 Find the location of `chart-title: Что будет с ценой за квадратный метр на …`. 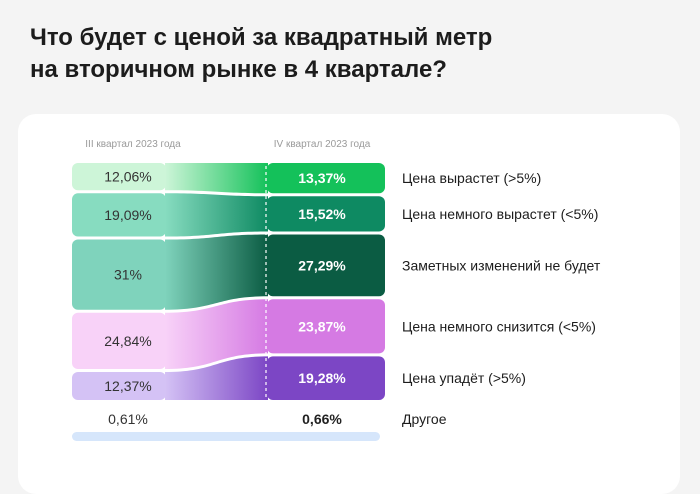

chart-title: Что будет с ценой за квадратный метр на … is located at coordinates (310, 54).